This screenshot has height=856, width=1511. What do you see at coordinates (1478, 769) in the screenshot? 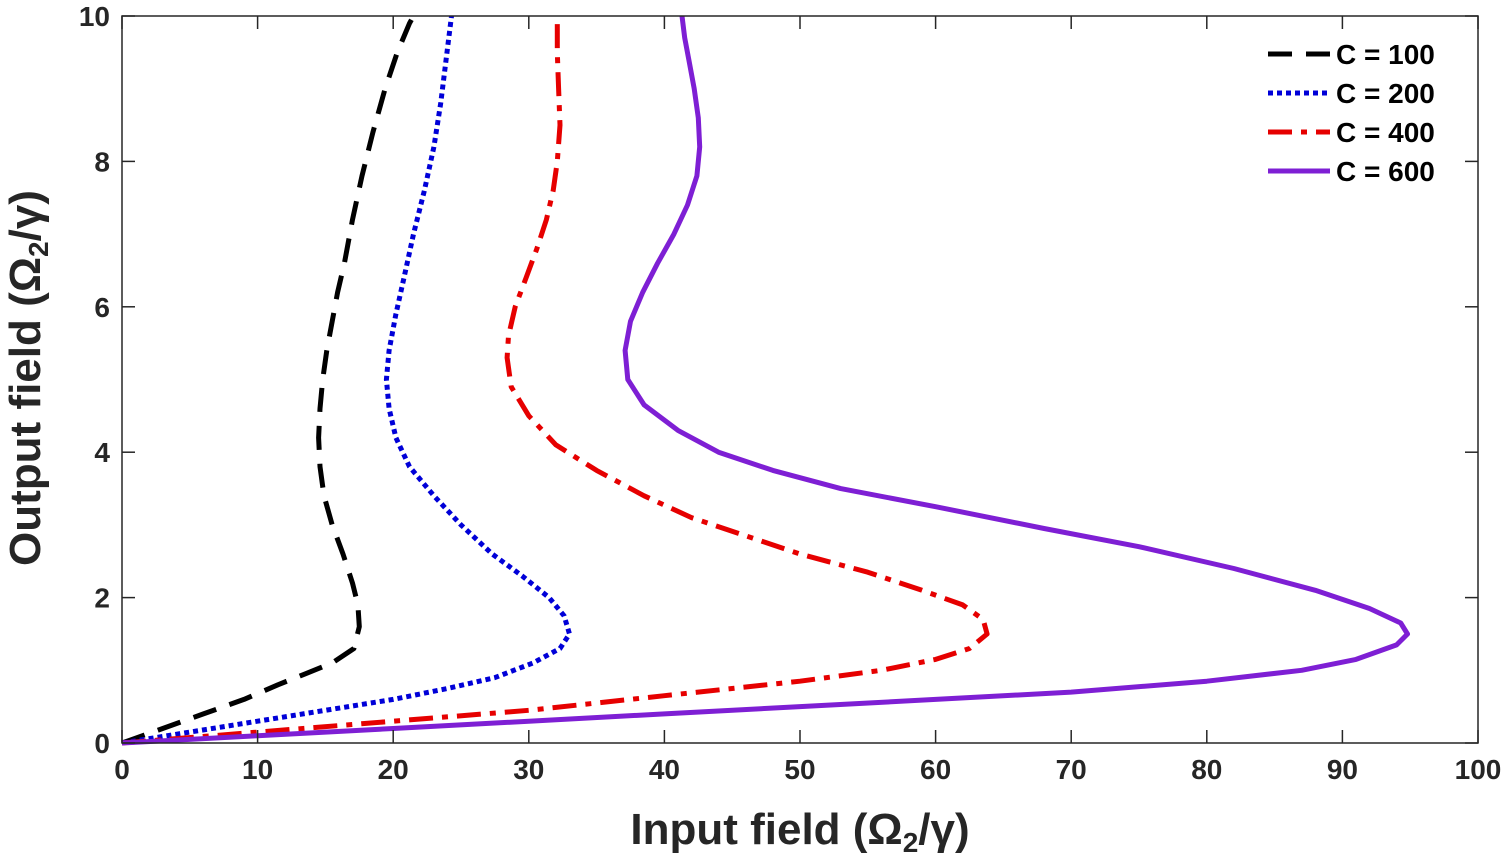
I see `x-tick-label: 100` at bounding box center [1478, 769].